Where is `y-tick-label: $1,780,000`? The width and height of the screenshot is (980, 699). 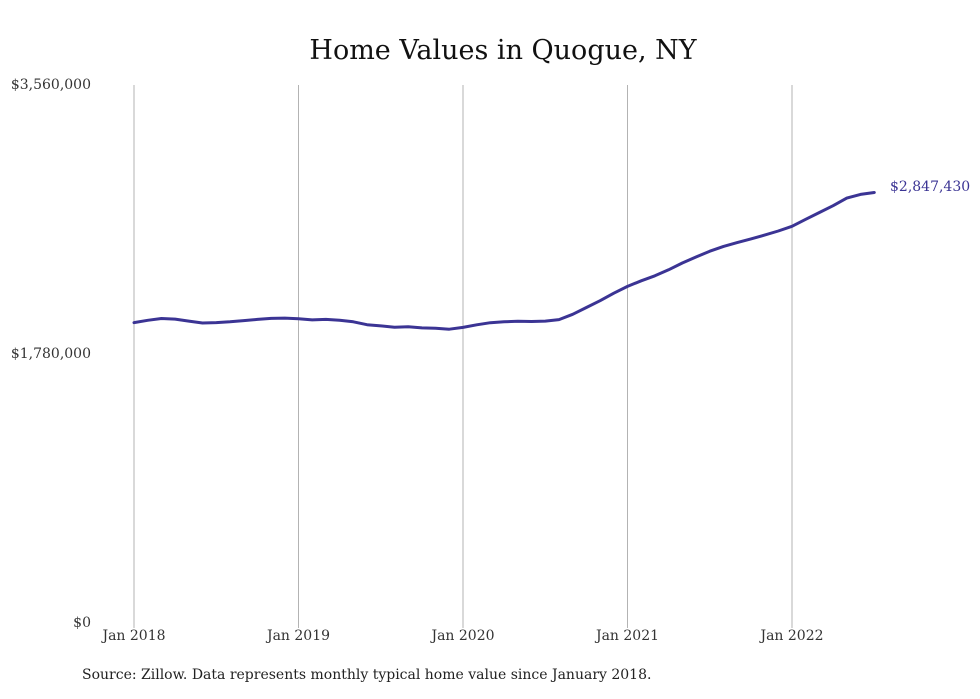
y-tick-label: $1,780,000 is located at coordinates (51, 354).